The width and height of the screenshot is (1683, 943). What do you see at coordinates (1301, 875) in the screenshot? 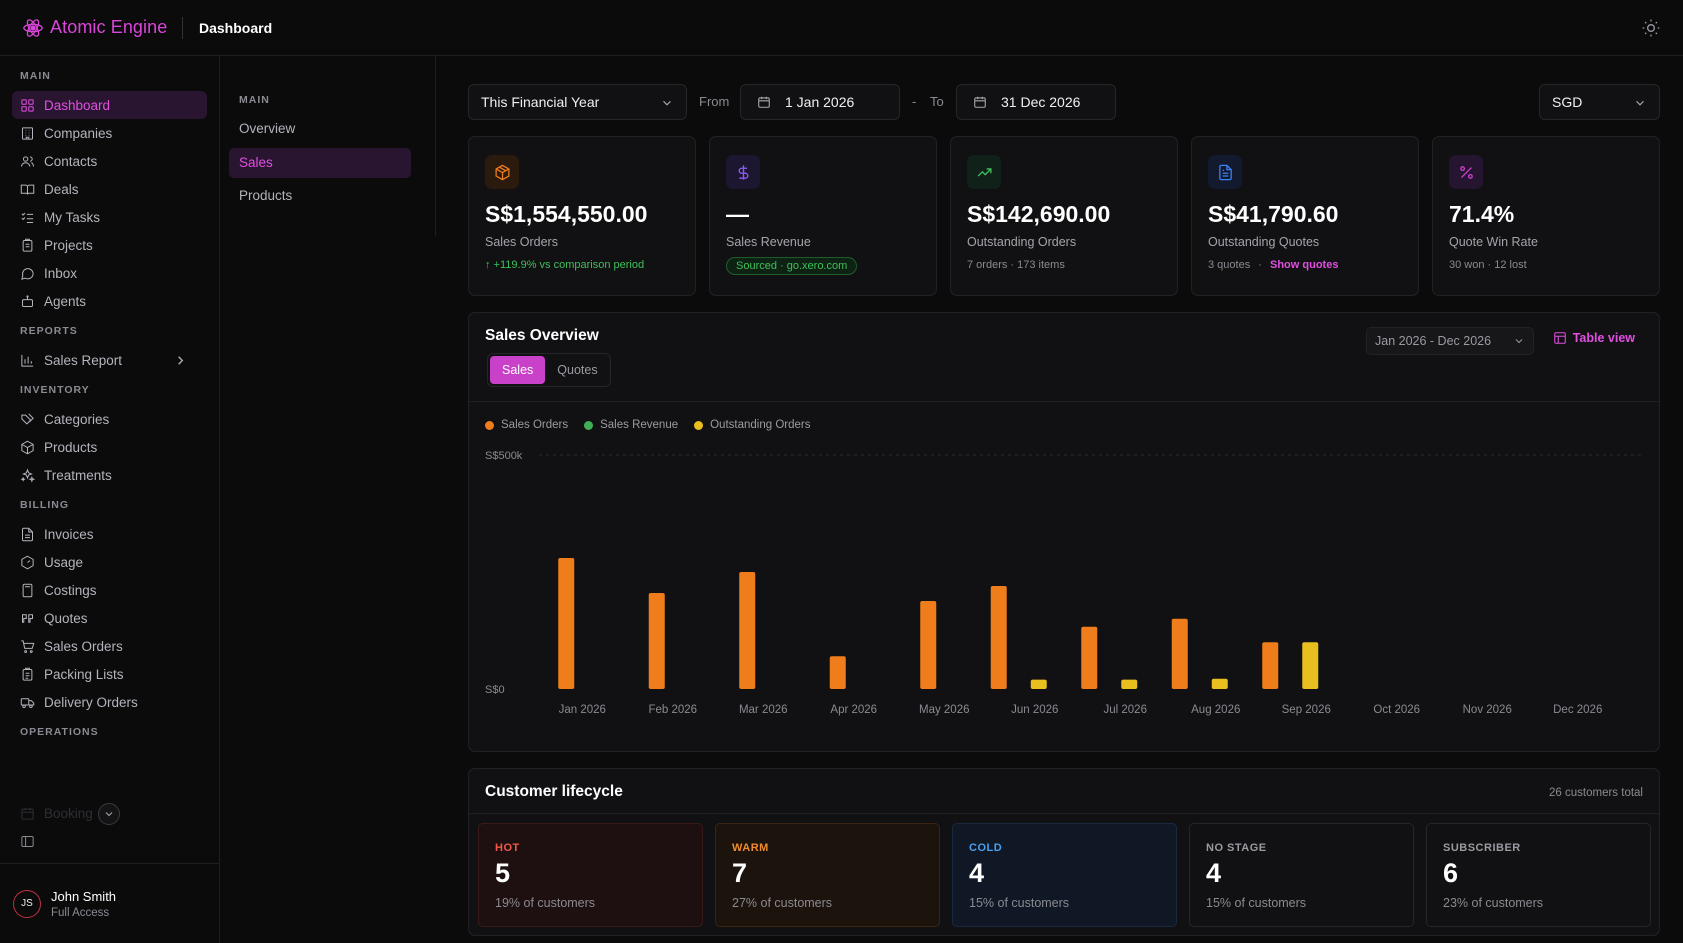
I see `stage-card-no-stage: NO STAGE 4 15% of customers` at bounding box center [1301, 875].